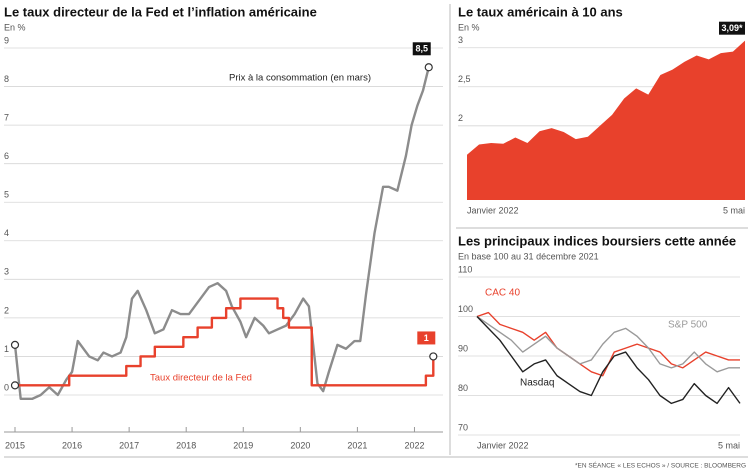 The image size is (750, 473). What do you see at coordinates (6, 387) in the screenshot?
I see `y-tick-label: 0` at bounding box center [6, 387].